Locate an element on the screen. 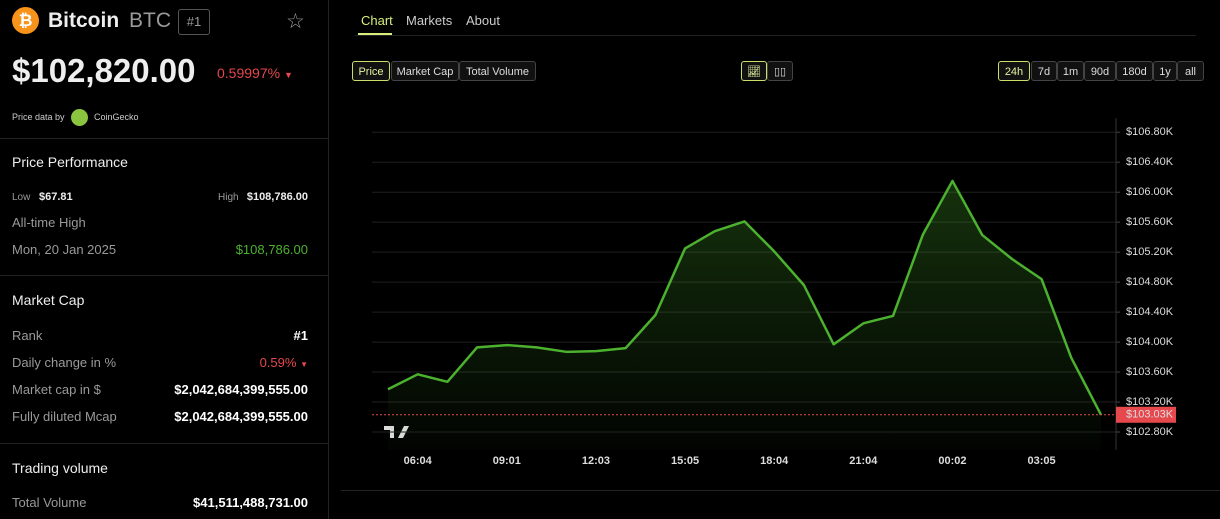 This screenshot has width=1220, height=519. change: 0.59997% is located at coordinates (249, 73).